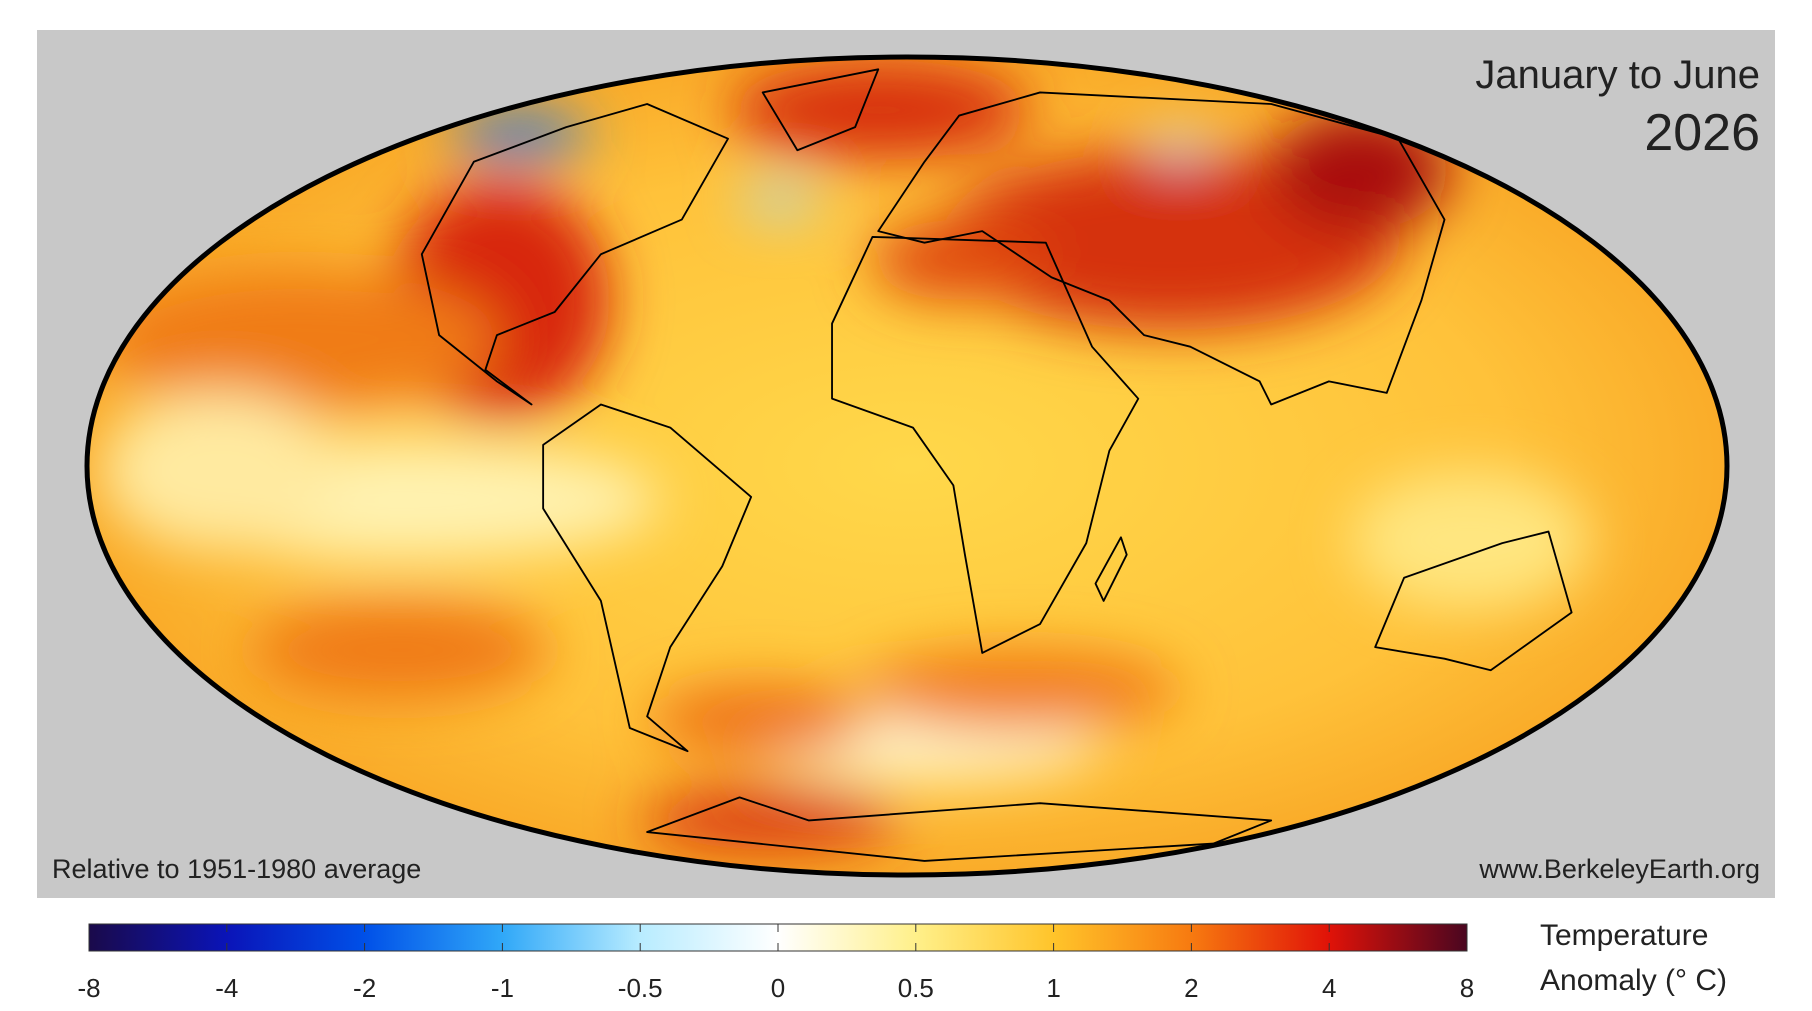 The width and height of the screenshot is (1812, 1011). Describe the element at coordinates (985, 444) in the screenshot. I see `coast-africa` at that location.